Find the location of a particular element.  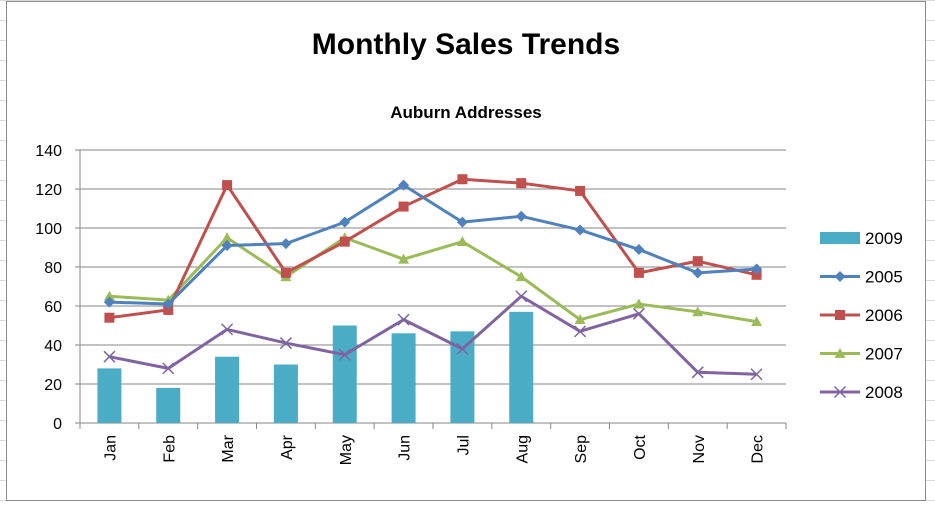

x-tick-label: Aug is located at coordinates (522, 449).